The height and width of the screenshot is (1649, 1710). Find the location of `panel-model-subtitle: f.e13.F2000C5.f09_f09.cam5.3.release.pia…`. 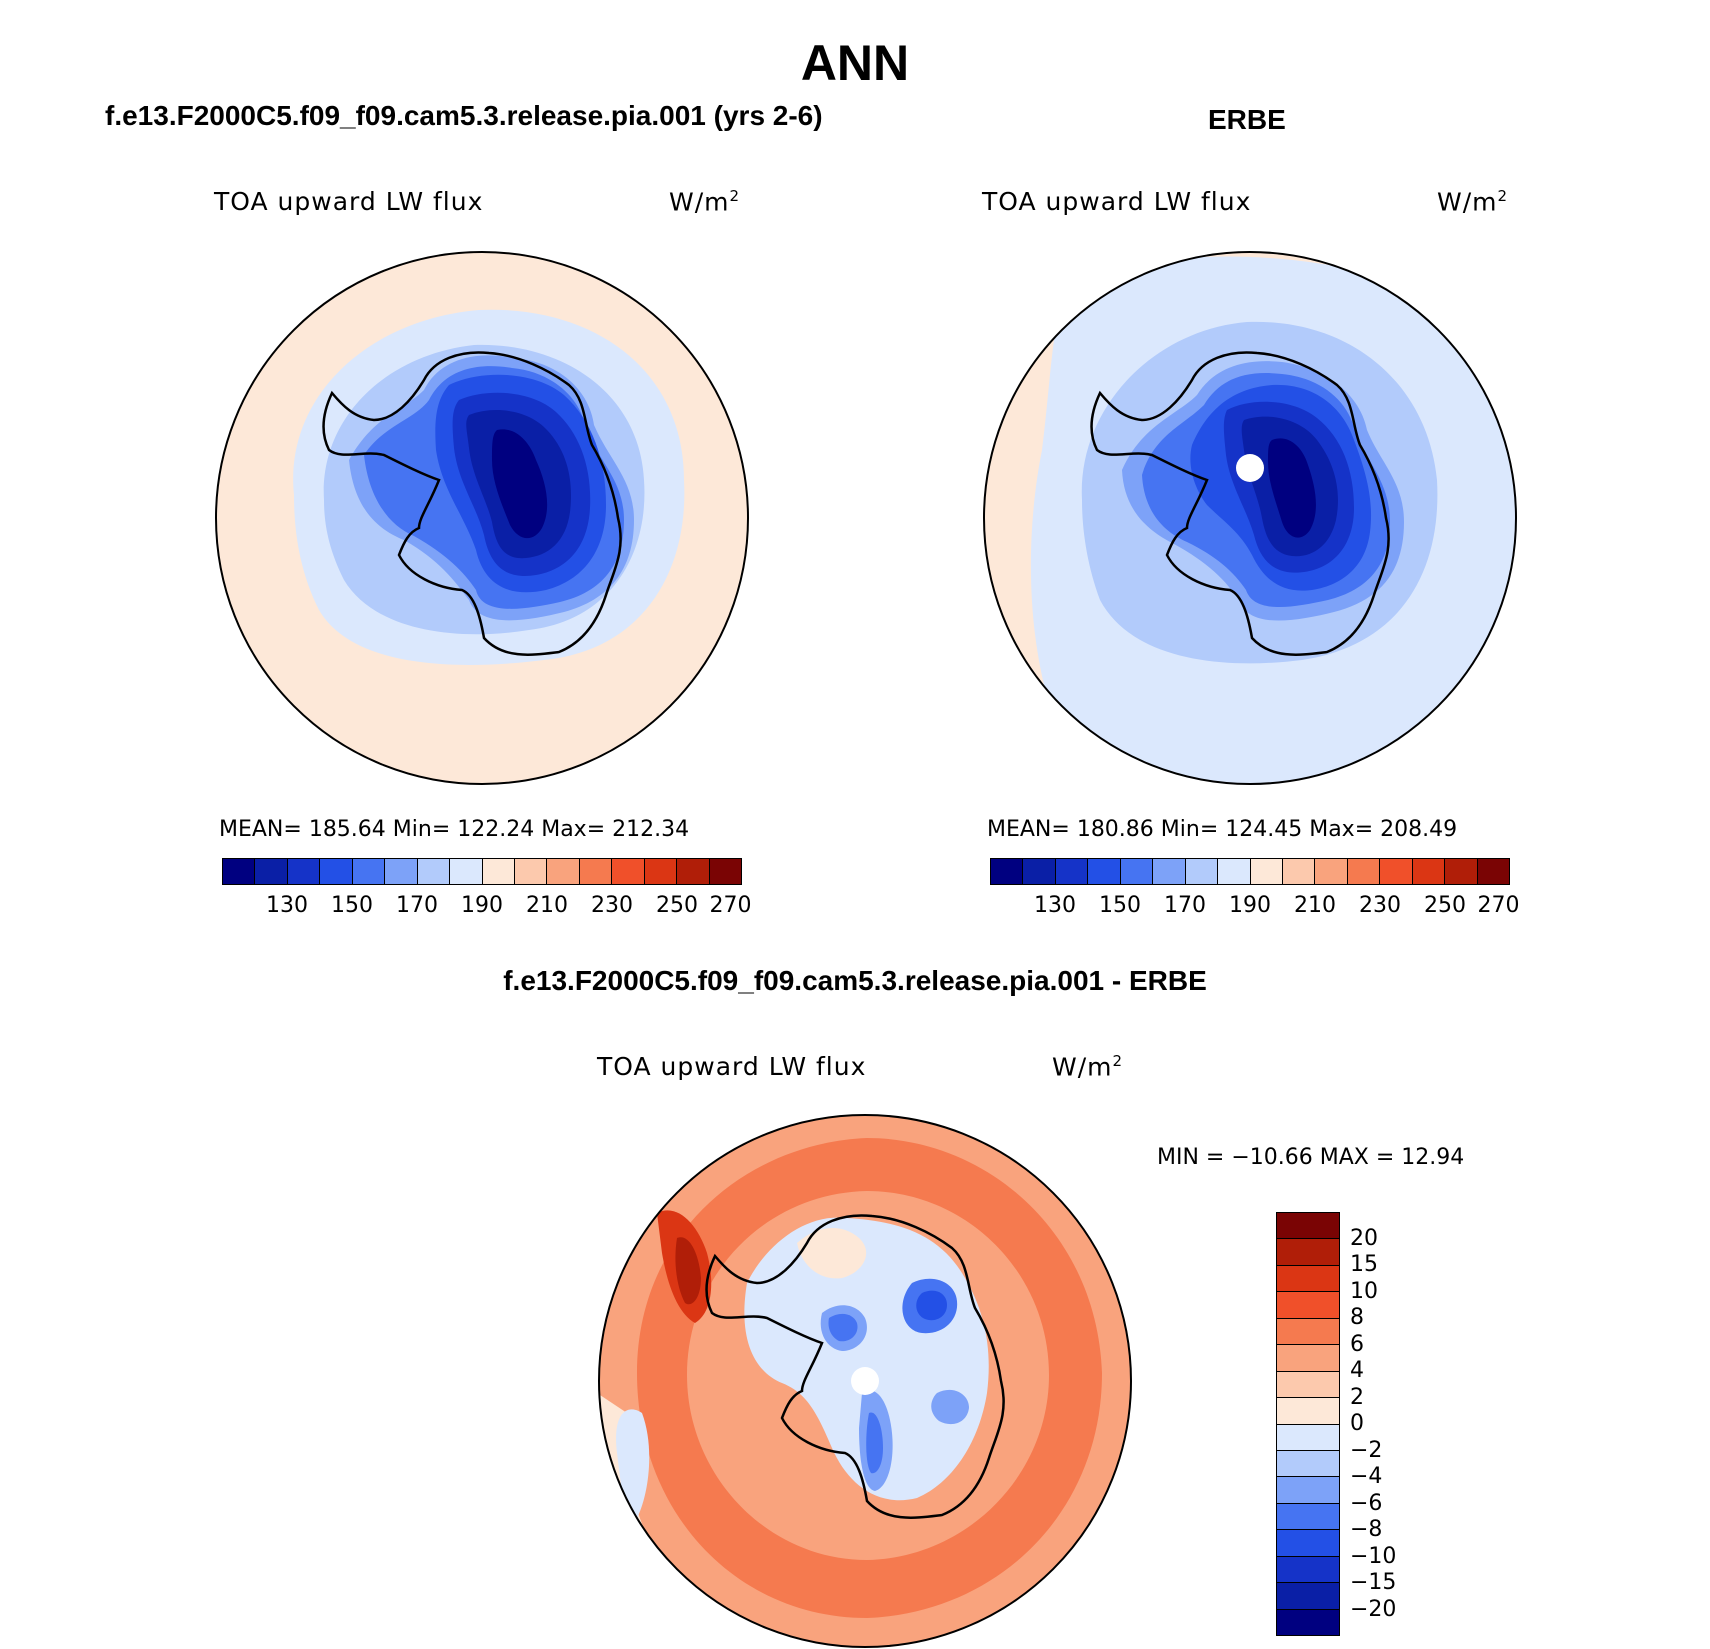

panel-model-subtitle: f.e13.F2000C5.f09_f09.cam5.3.release.pia… is located at coordinates (464, 115).